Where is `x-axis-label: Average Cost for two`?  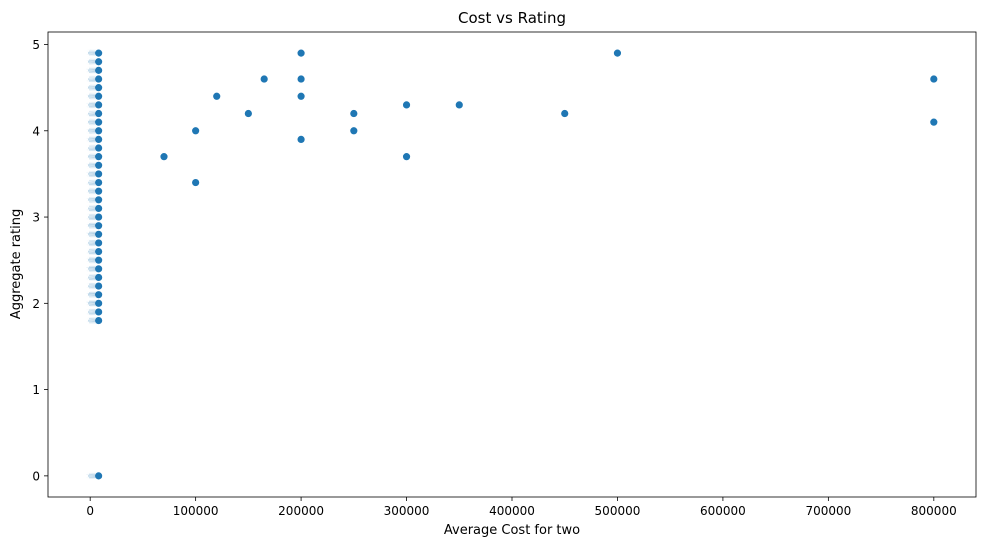 x-axis-label: Average Cost for two is located at coordinates (512, 530).